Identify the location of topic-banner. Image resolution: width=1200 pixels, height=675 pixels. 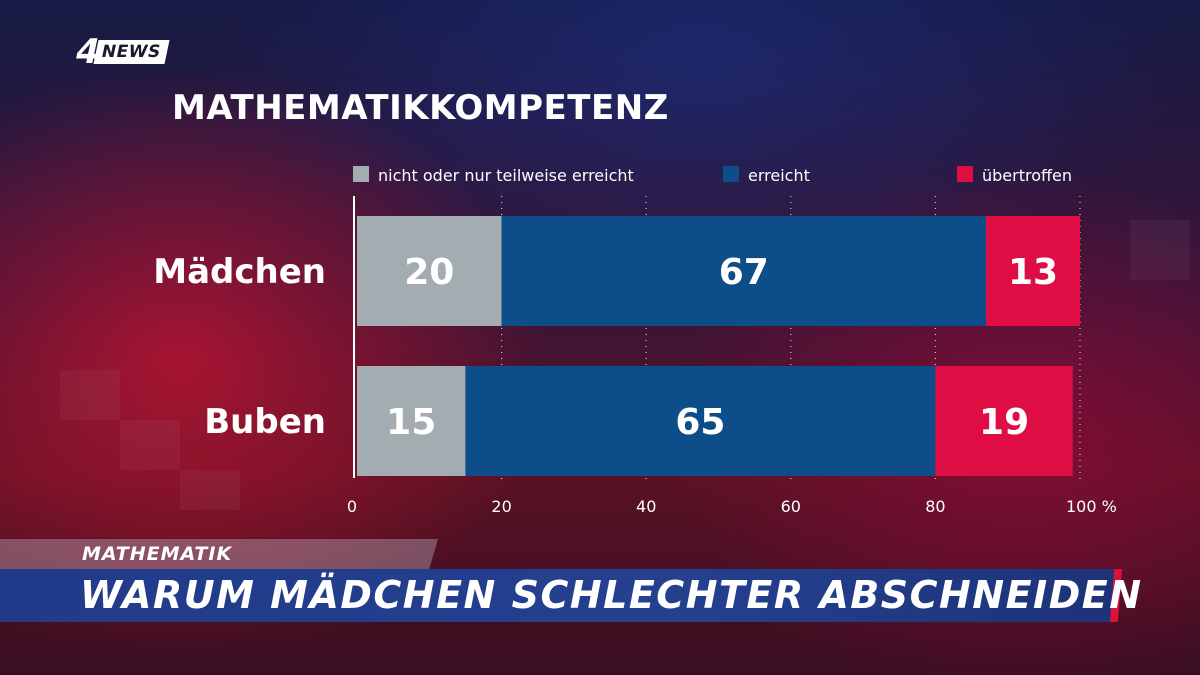
(219, 554).